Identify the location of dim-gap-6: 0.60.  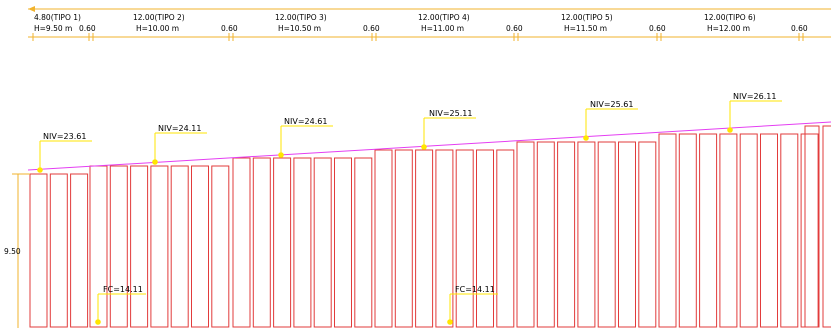
(799, 28).